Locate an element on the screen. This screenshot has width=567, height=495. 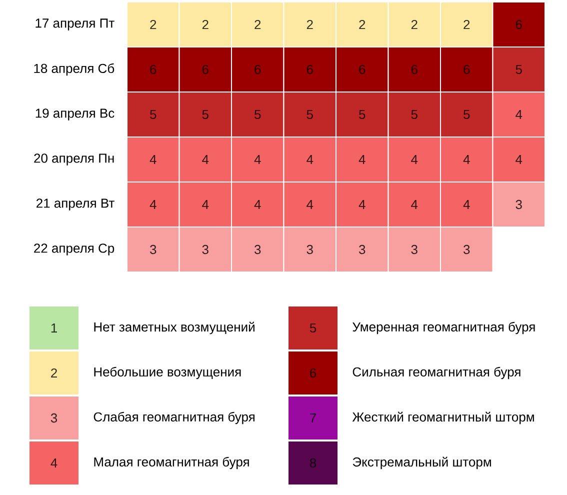
category-label: Жесткий геомагнитный шторм is located at coordinates (443, 418).